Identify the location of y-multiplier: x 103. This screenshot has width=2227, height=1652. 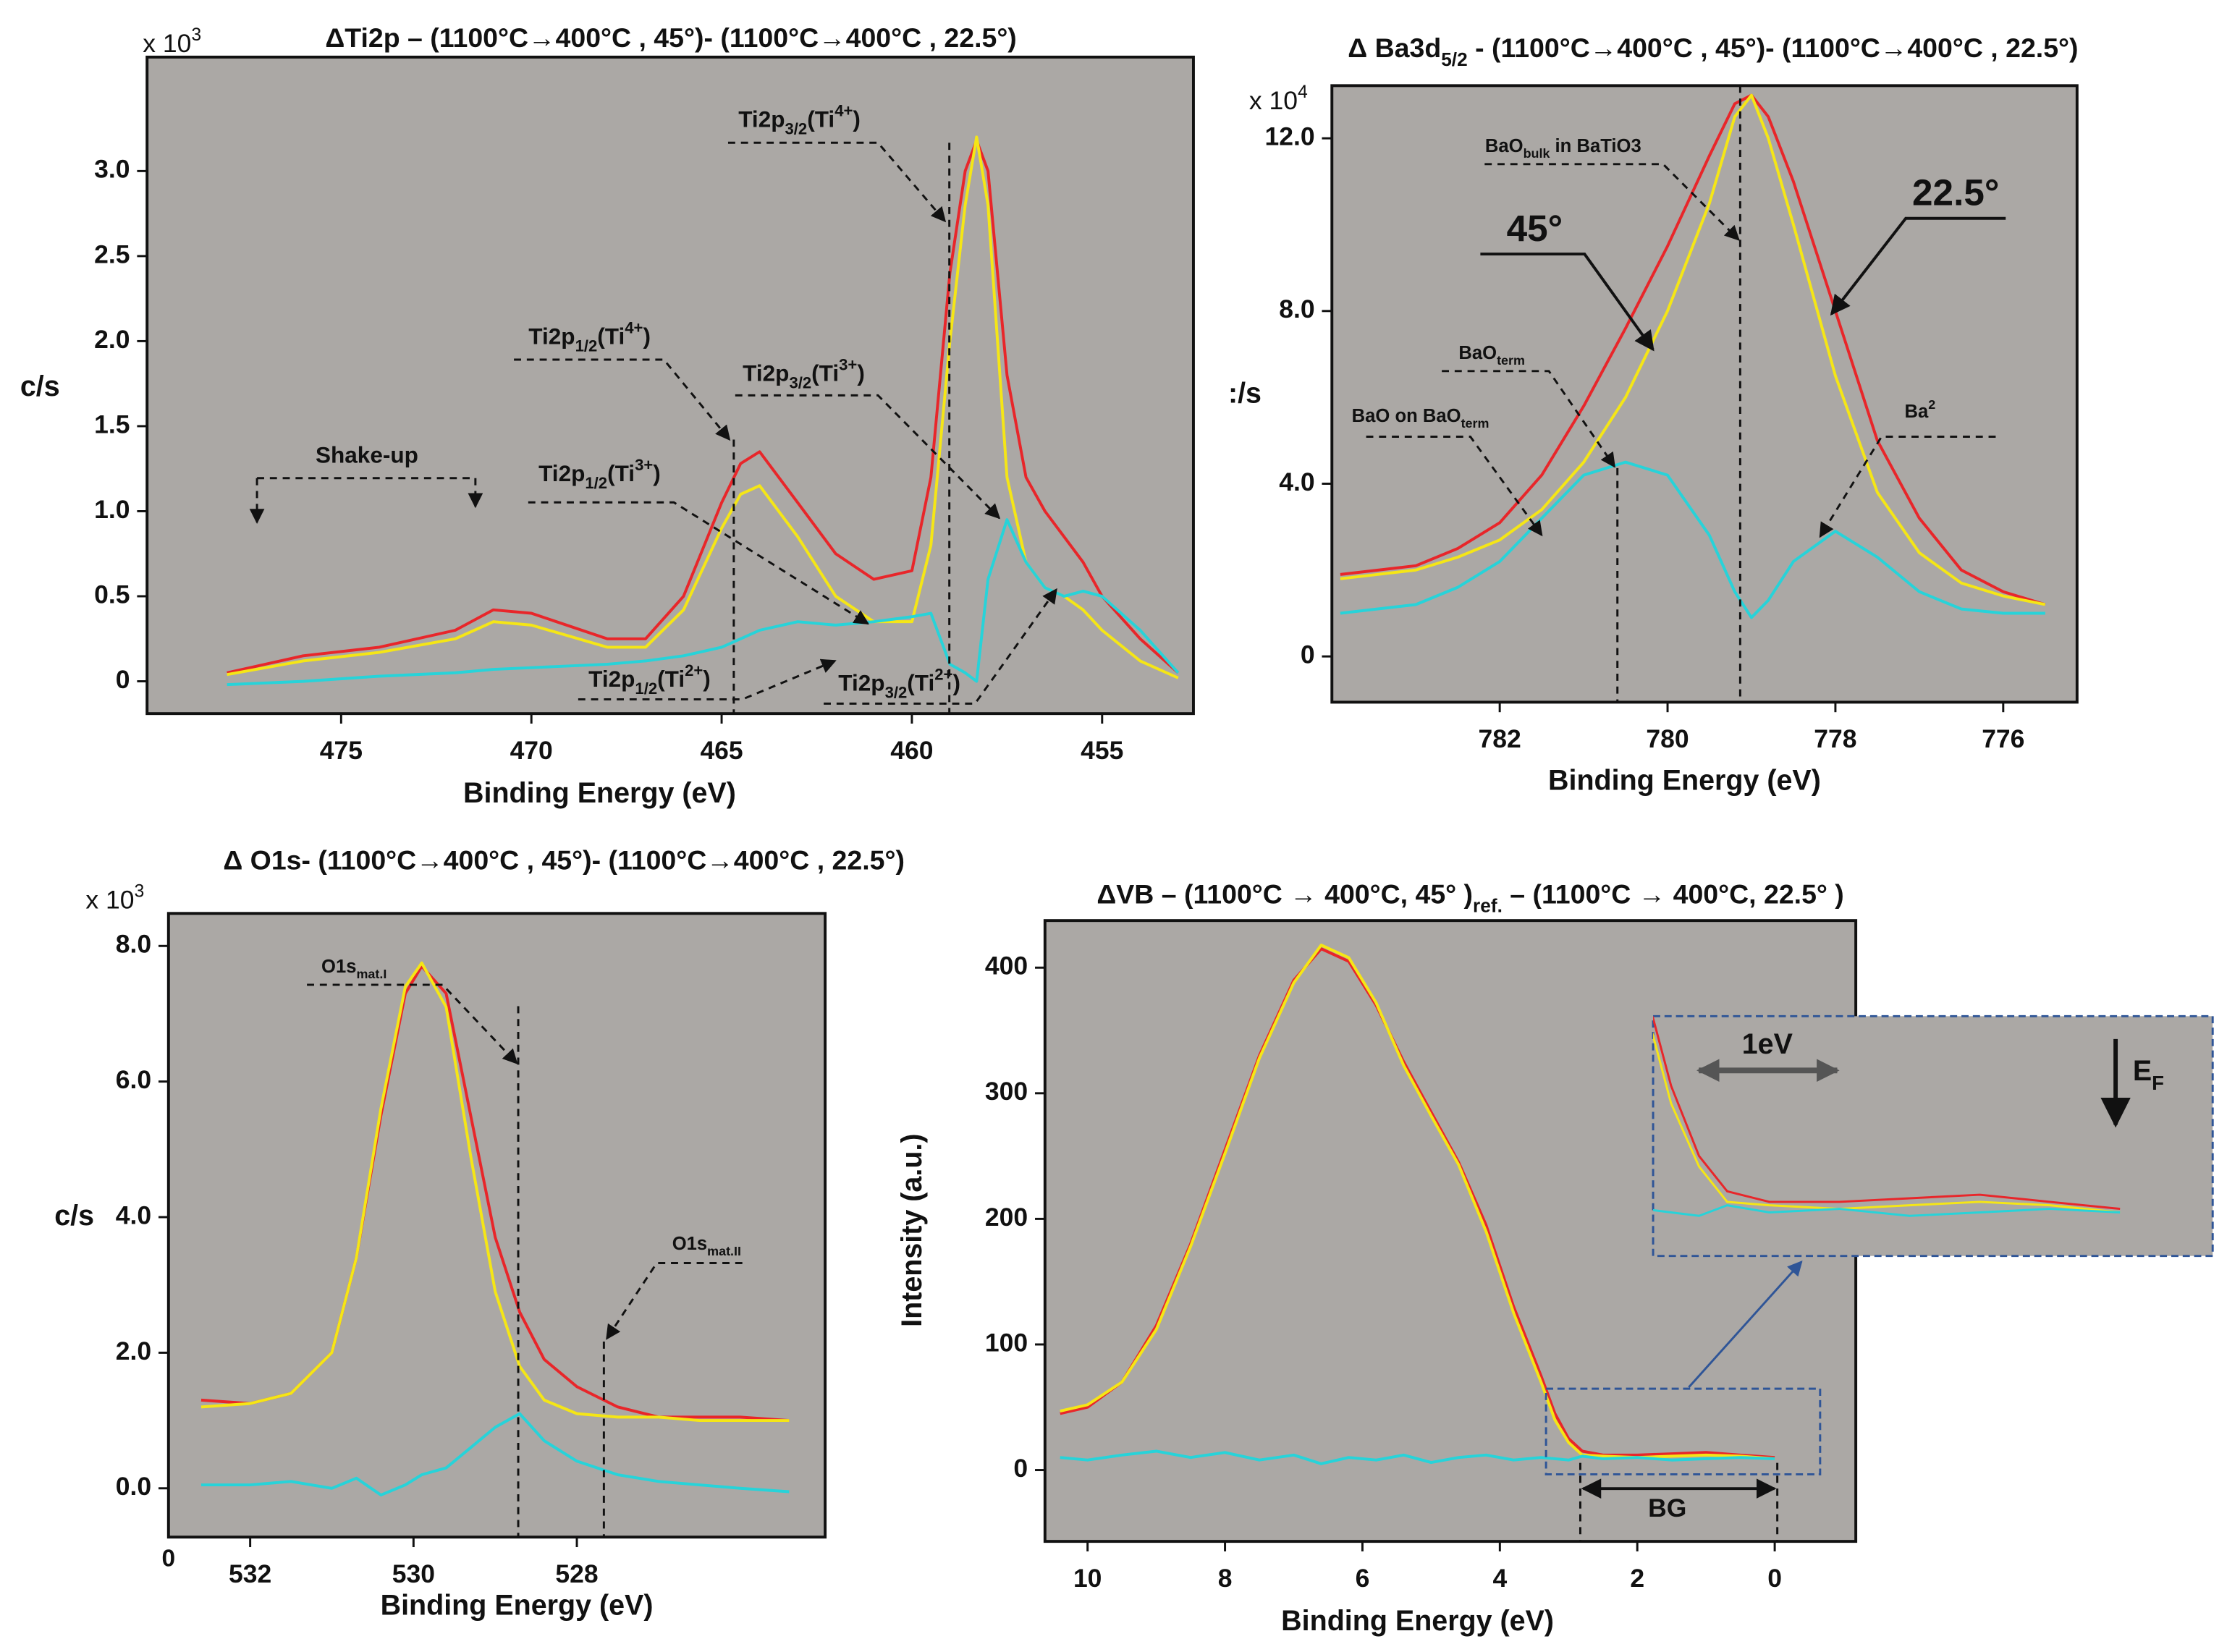
(115, 898).